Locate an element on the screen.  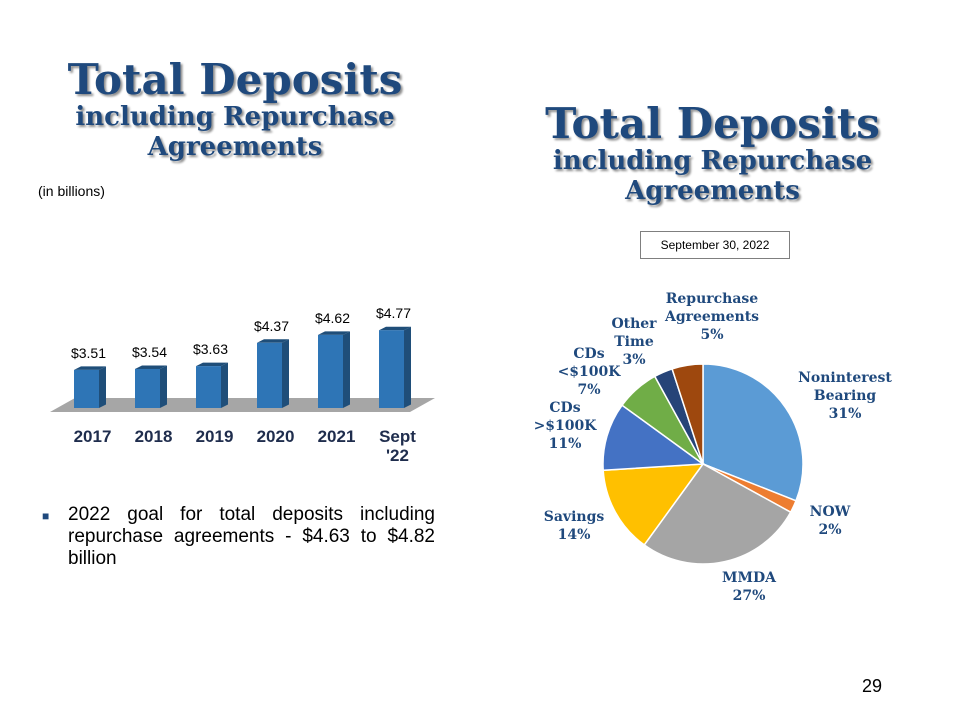
bar-value-label: $4.37 is located at coordinates (271, 326).